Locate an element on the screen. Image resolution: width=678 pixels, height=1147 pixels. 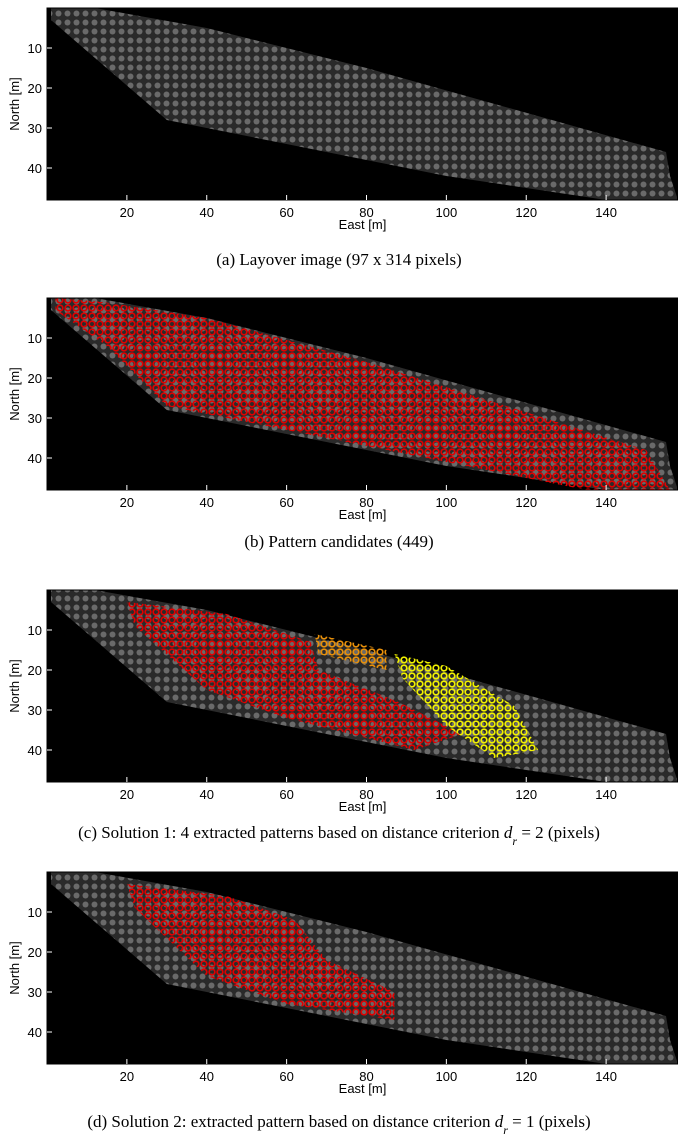
caption-part: = 1 (pixels) is located at coordinates (549, 1121).